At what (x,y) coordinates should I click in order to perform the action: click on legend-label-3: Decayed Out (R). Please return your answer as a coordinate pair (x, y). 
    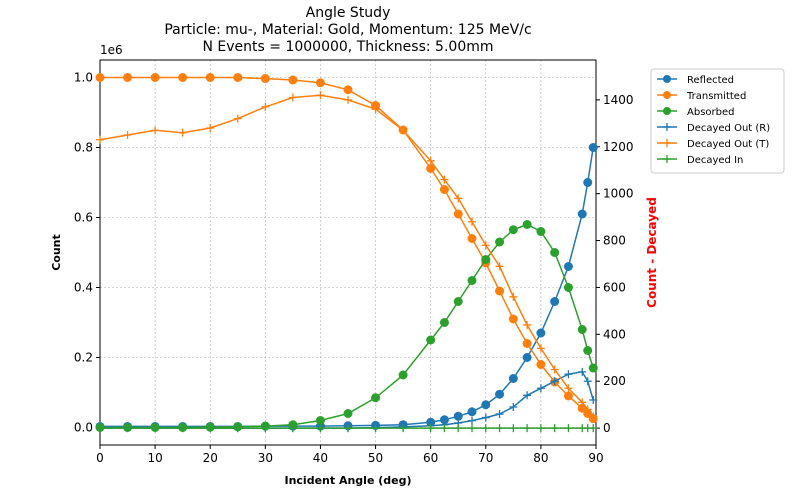
    Looking at the image, I should click on (728, 128).